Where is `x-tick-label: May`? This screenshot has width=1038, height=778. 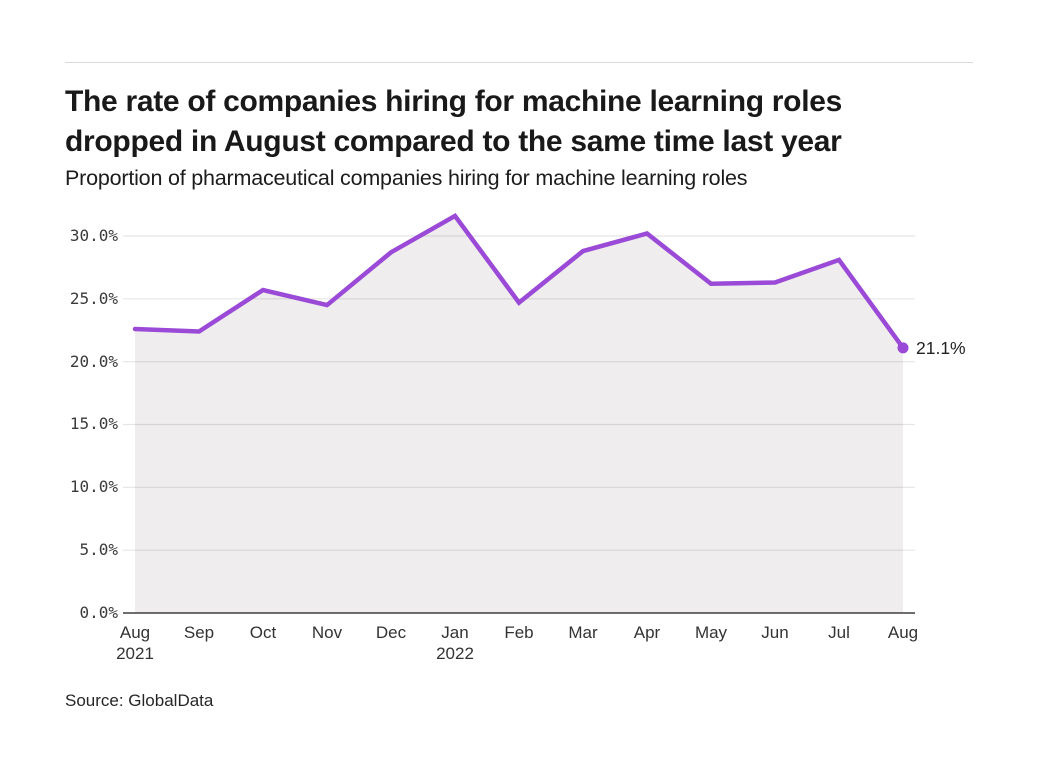
x-tick-label: May is located at coordinates (711, 632).